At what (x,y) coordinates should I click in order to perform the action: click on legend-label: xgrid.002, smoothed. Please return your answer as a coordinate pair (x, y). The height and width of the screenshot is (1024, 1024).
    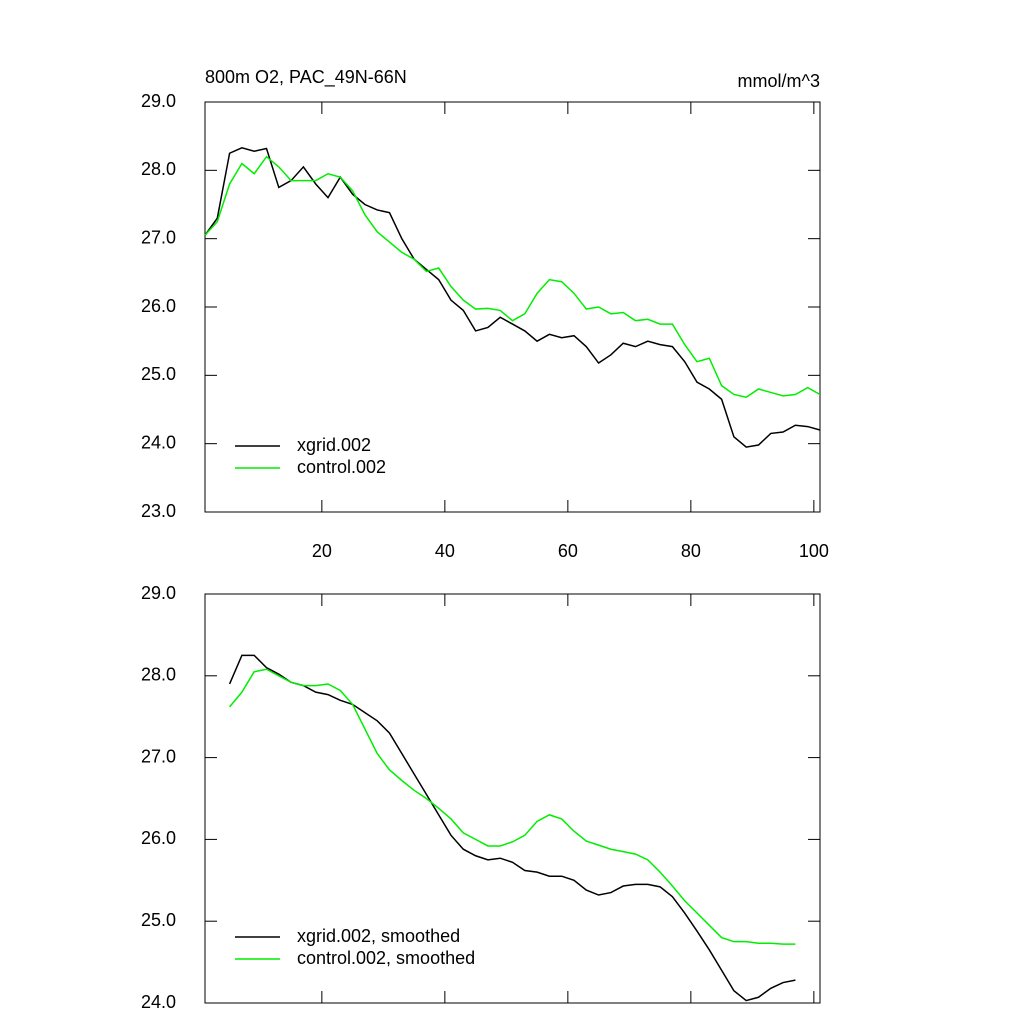
    Looking at the image, I should click on (378, 936).